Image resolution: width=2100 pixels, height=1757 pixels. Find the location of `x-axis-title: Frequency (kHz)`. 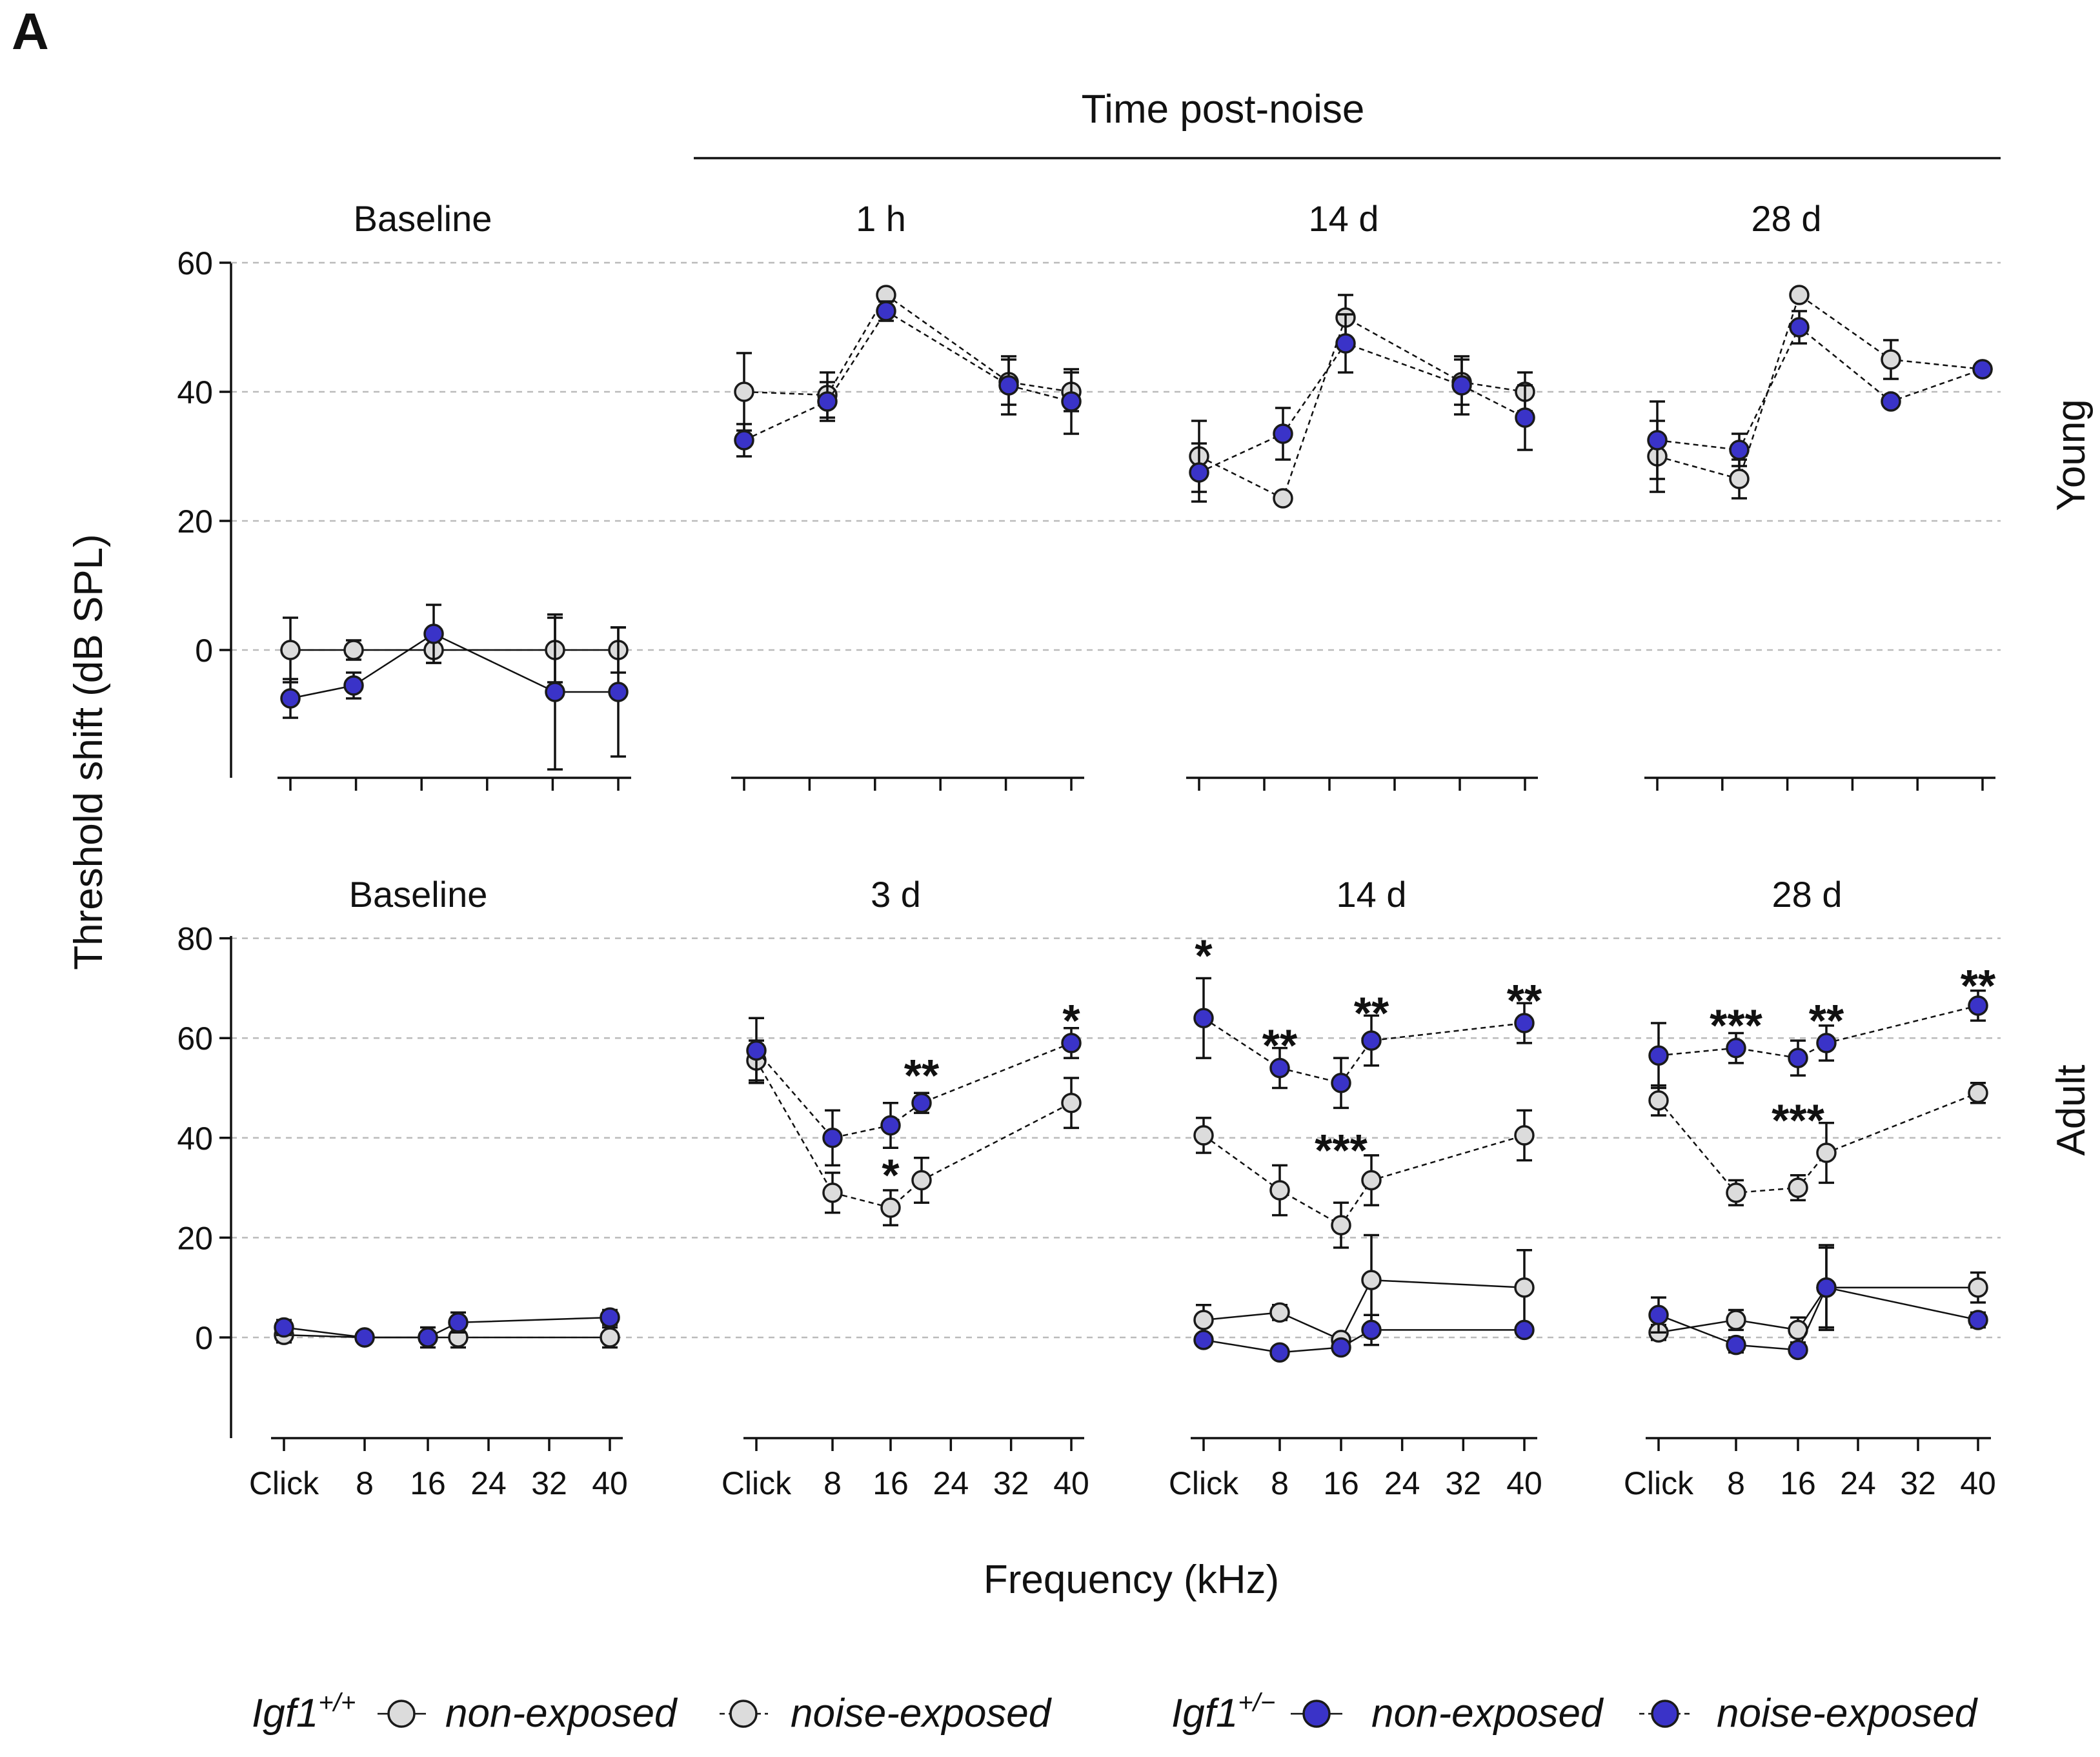

x-axis-title: Frequency (kHz) is located at coordinates (1131, 1580).